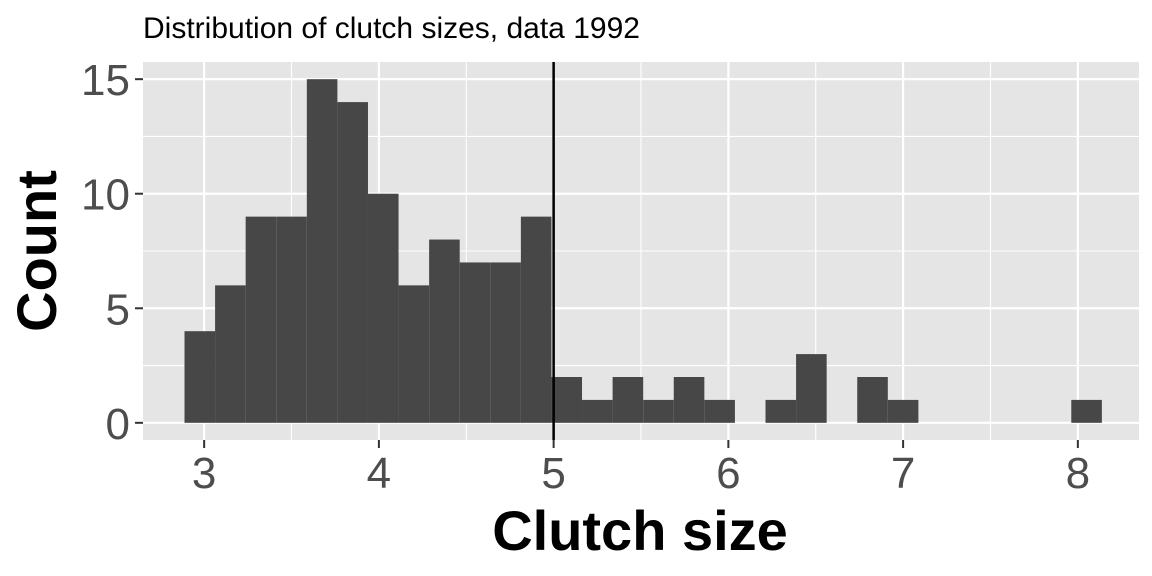  Describe the element at coordinates (1078, 473) in the screenshot. I see `x-tick-label: 8` at that location.